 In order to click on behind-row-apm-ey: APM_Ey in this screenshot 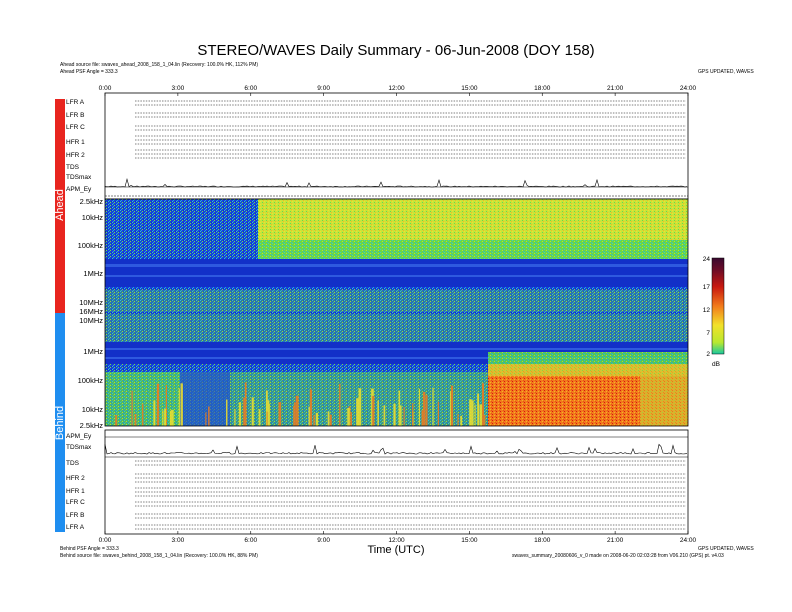, I will do `click(79, 436)`.